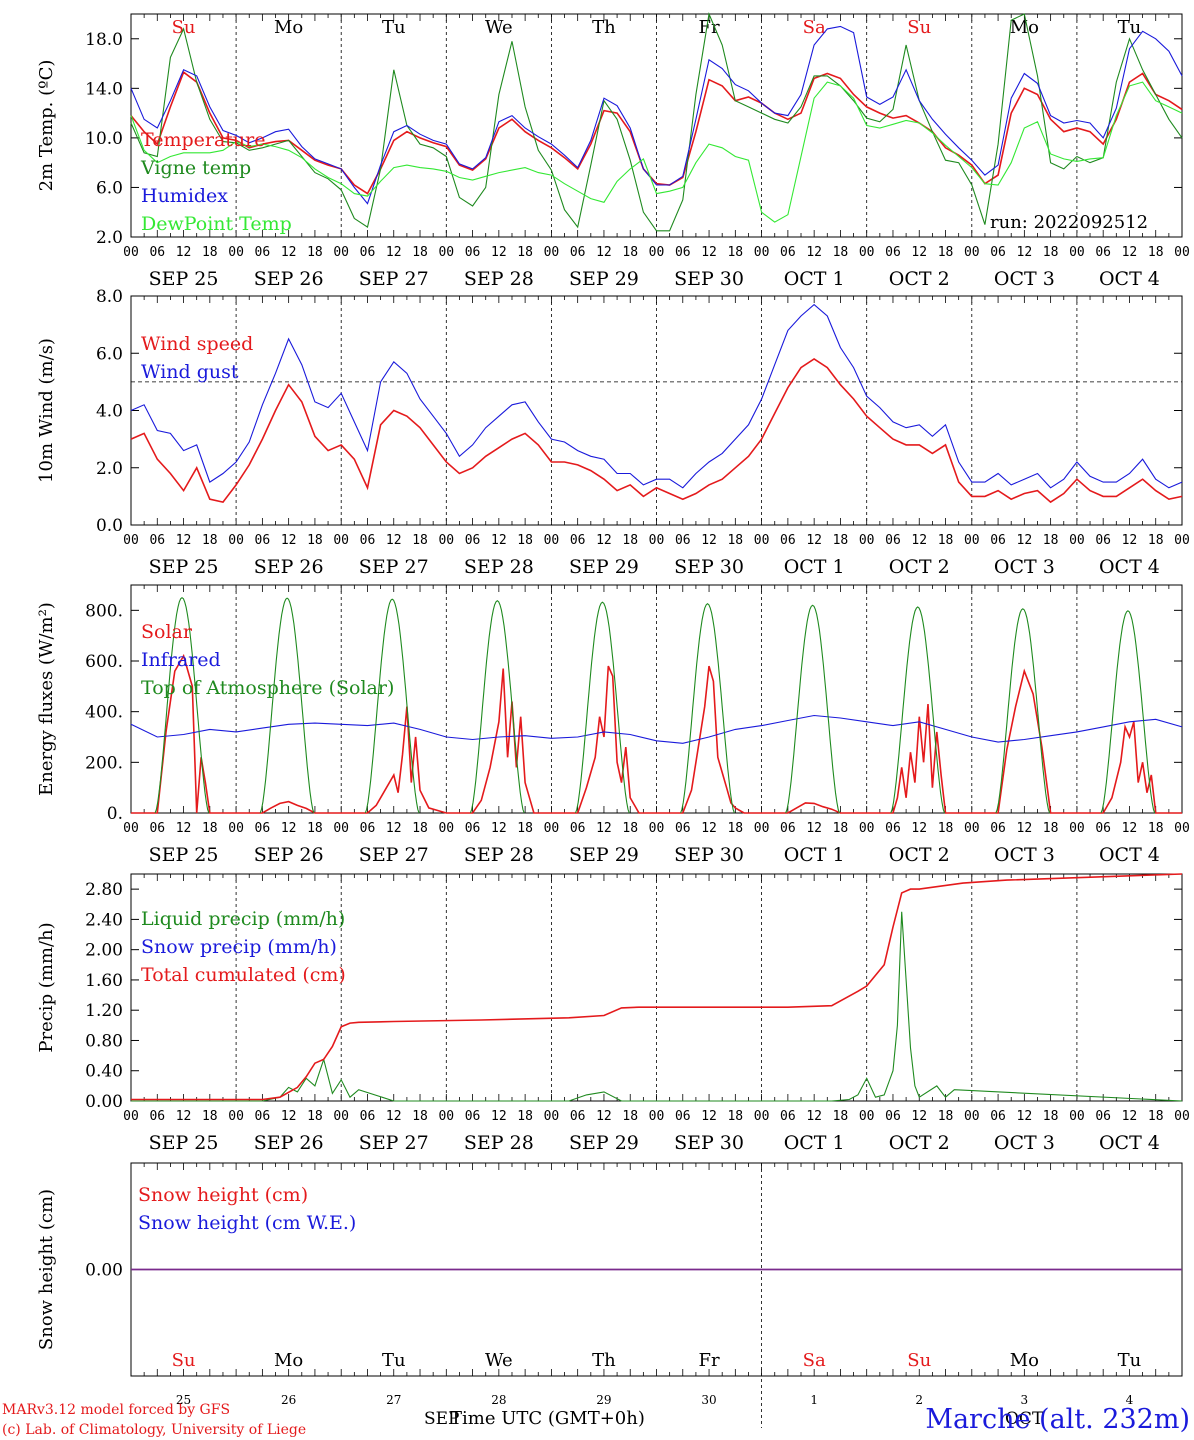 This screenshot has width=1194, height=1440. What do you see at coordinates (814, 567) in the screenshot?
I see `date-label: OCT 1` at bounding box center [814, 567].